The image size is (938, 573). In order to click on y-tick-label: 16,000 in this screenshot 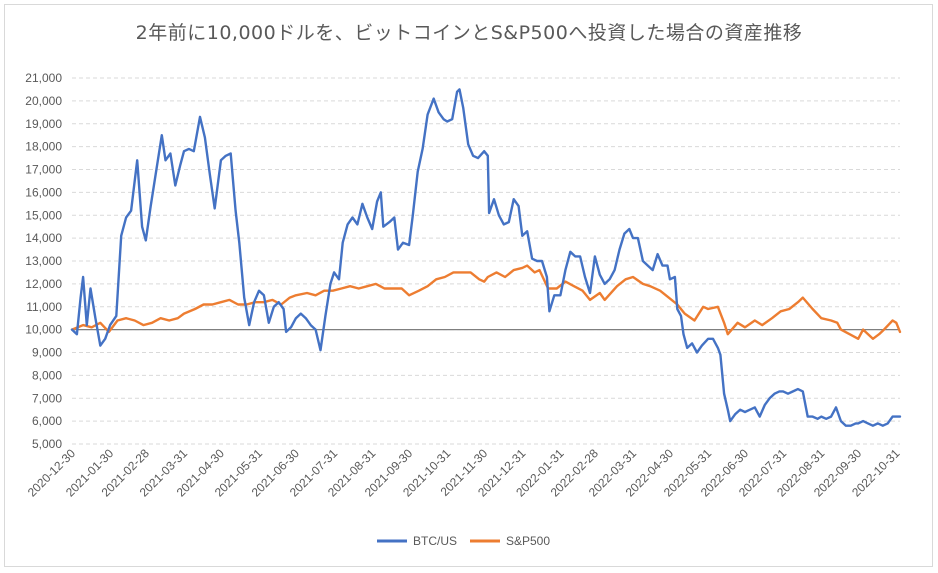, I will do `click(43, 192)`.